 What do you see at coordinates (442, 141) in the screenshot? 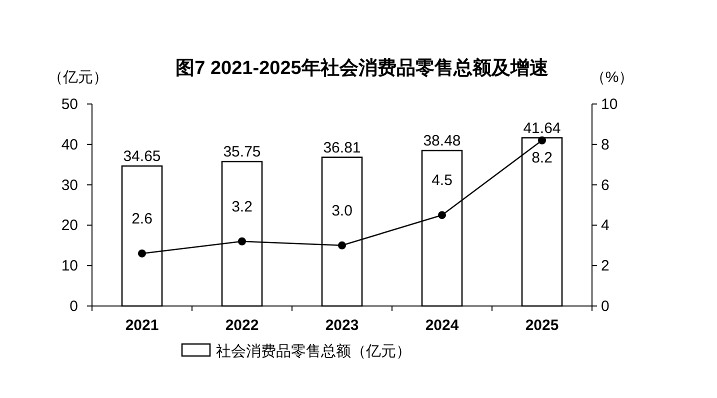
I see `data-label: 38.48` at bounding box center [442, 141].